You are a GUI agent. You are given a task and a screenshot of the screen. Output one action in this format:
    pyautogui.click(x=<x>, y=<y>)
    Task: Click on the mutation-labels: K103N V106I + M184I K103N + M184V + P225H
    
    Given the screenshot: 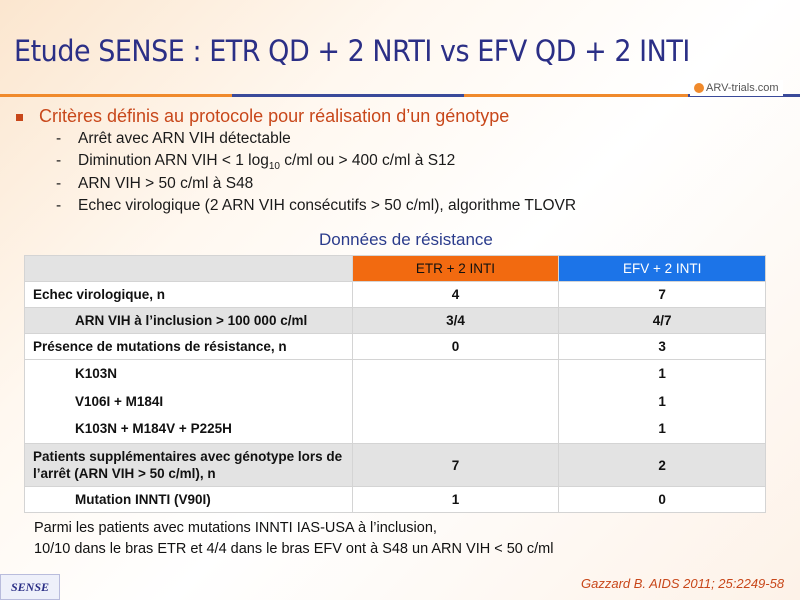 What is the action you would take?
    pyautogui.click(x=188, y=401)
    